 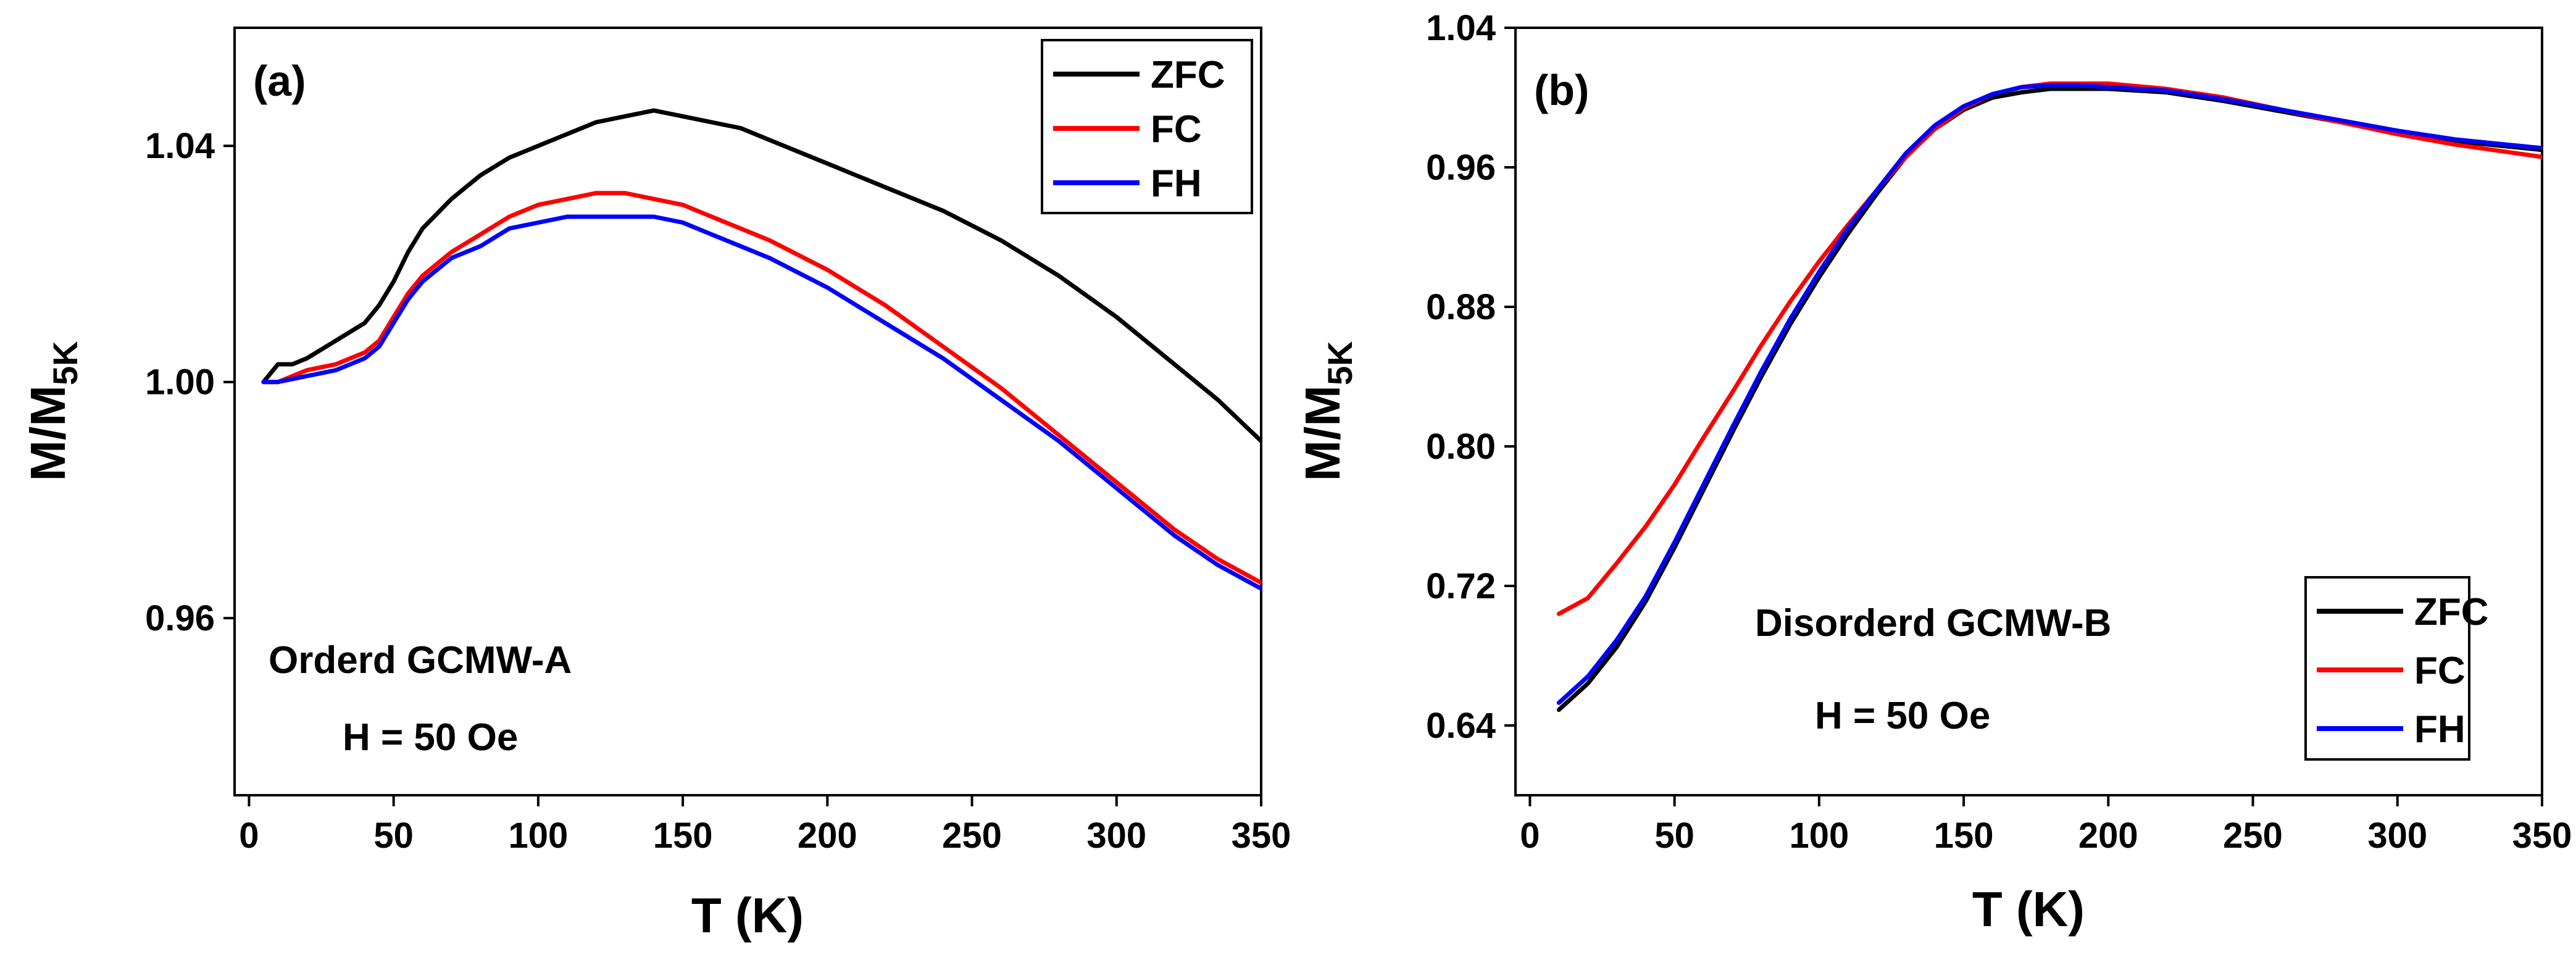 What do you see at coordinates (2396, 668) in the screenshot?
I see `legend-b: ZFC FC FH` at bounding box center [2396, 668].